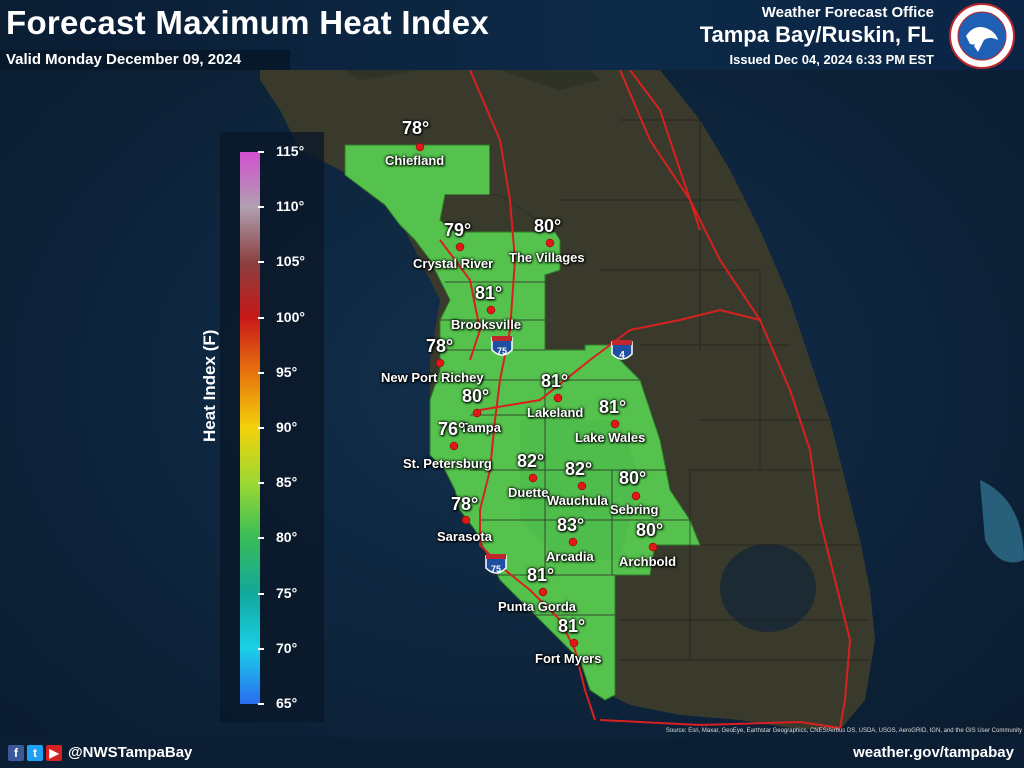 Image resolution: width=1024 pixels, height=768 pixels. Describe the element at coordinates (130, 752) in the screenshot. I see `social-handle: @NWSTampaBay` at that location.